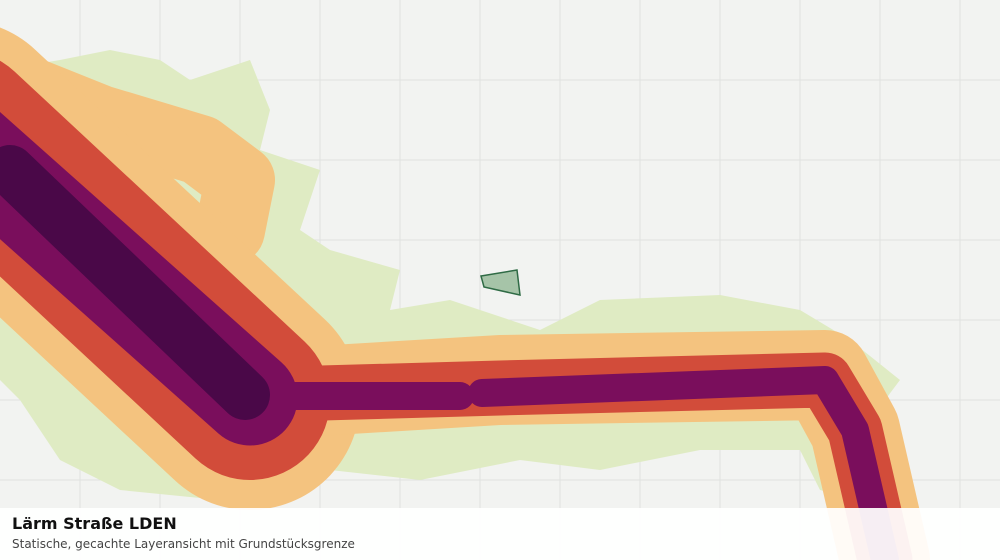  Describe the element at coordinates (500, 534) in the screenshot. I see `info-panel` at that location.